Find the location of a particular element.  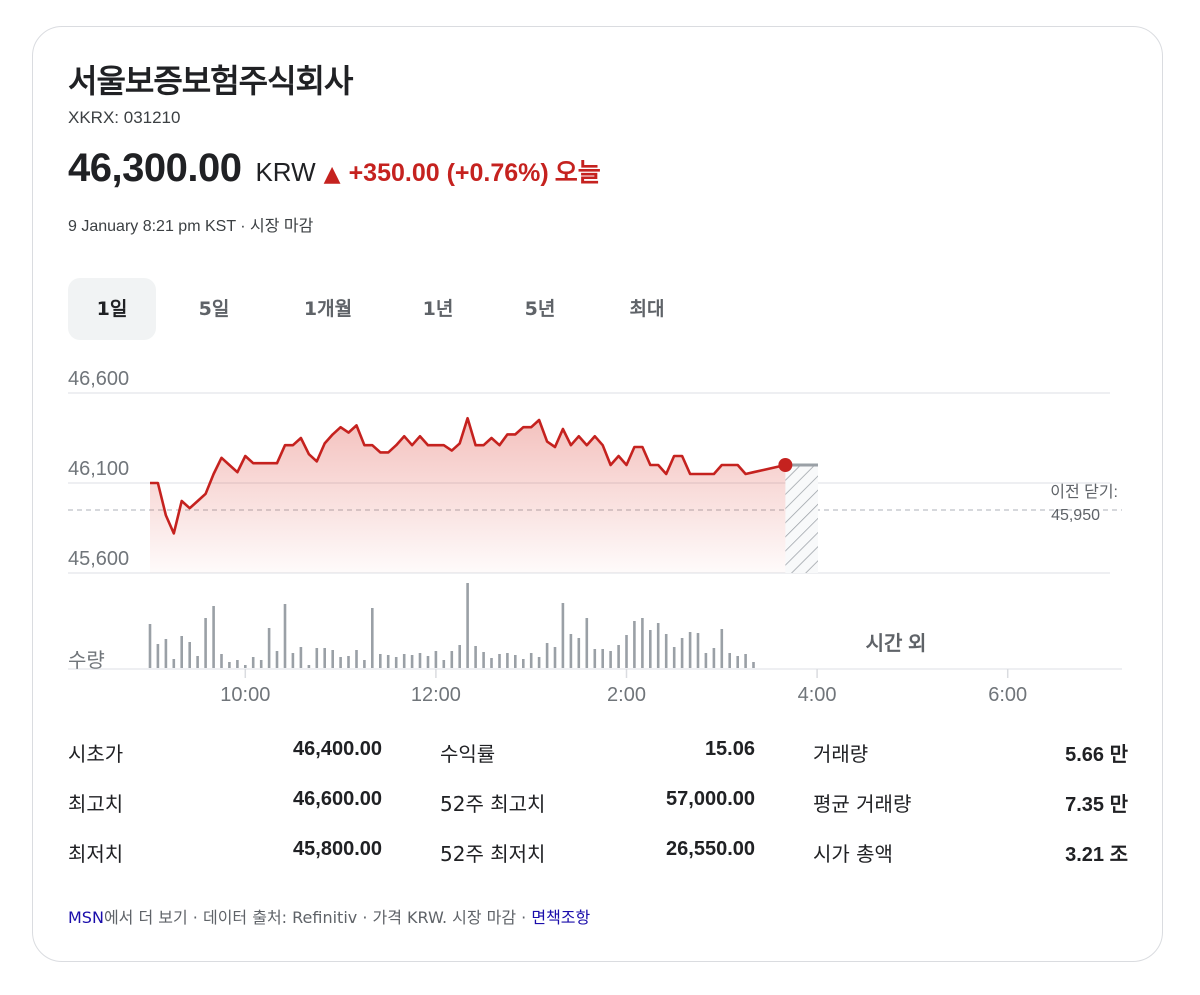

footer-source: · 데이터 출처: Refinitiv · 가격 KRW. 시장 마감 · is located at coordinates (359, 917).